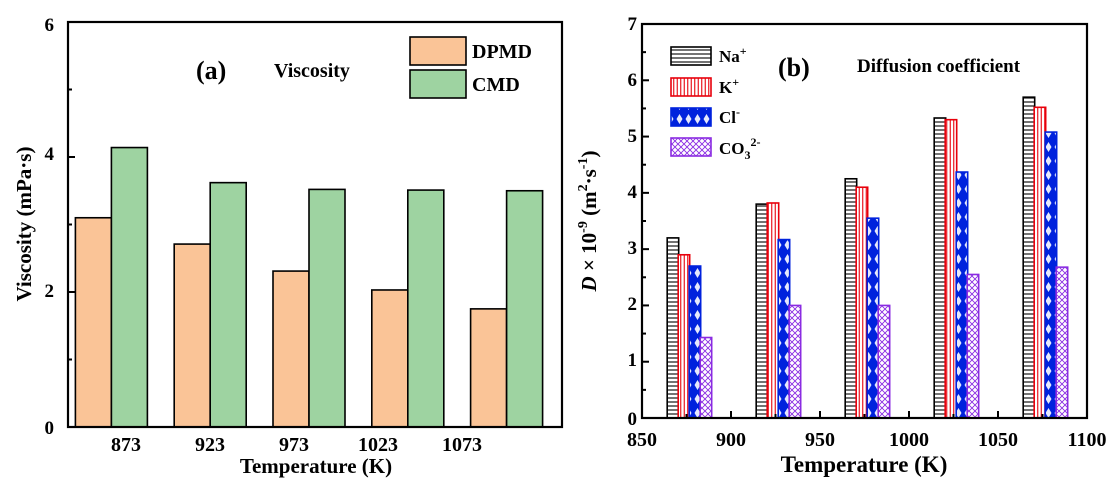 This screenshot has height=482, width=1114. Describe the element at coordinates (691, 56) in the screenshot. I see `b-legend-swatch-na` at that location.